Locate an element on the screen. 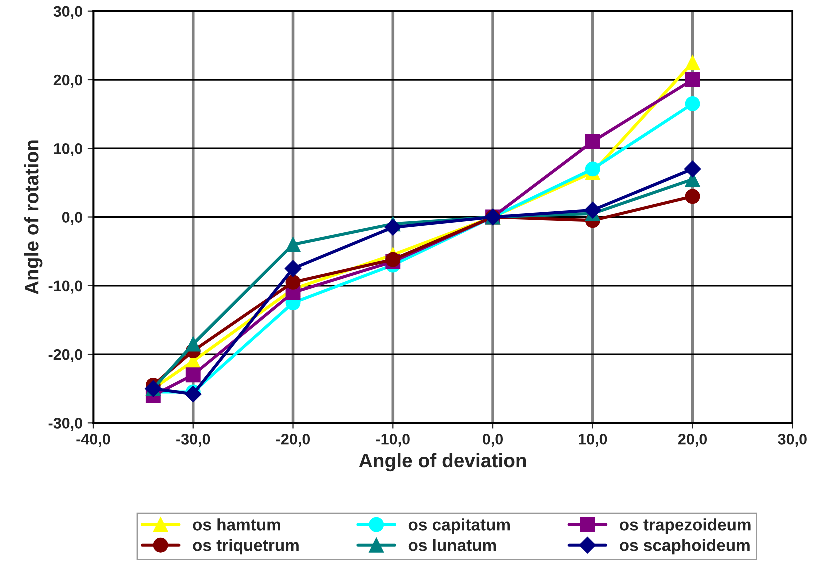 This screenshot has height=568, width=813. legend-label: os capitatum is located at coordinates (459, 526).